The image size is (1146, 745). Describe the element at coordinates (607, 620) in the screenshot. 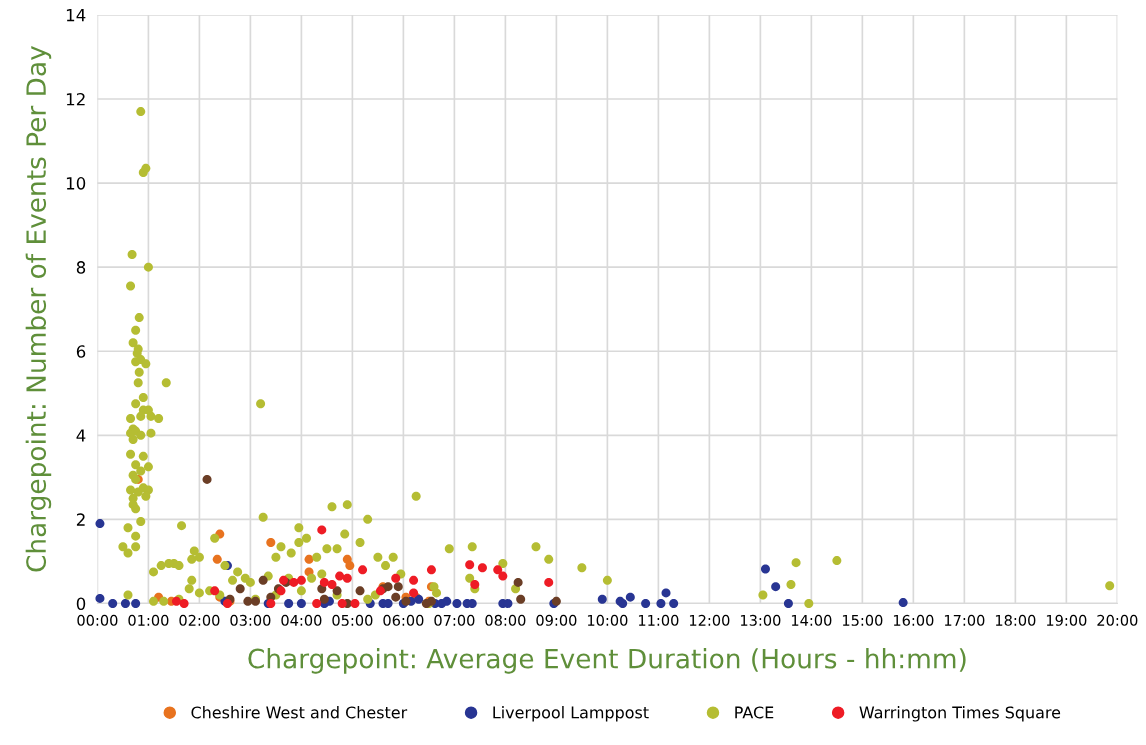

I see `x-tick-label: 10:00` at that location.